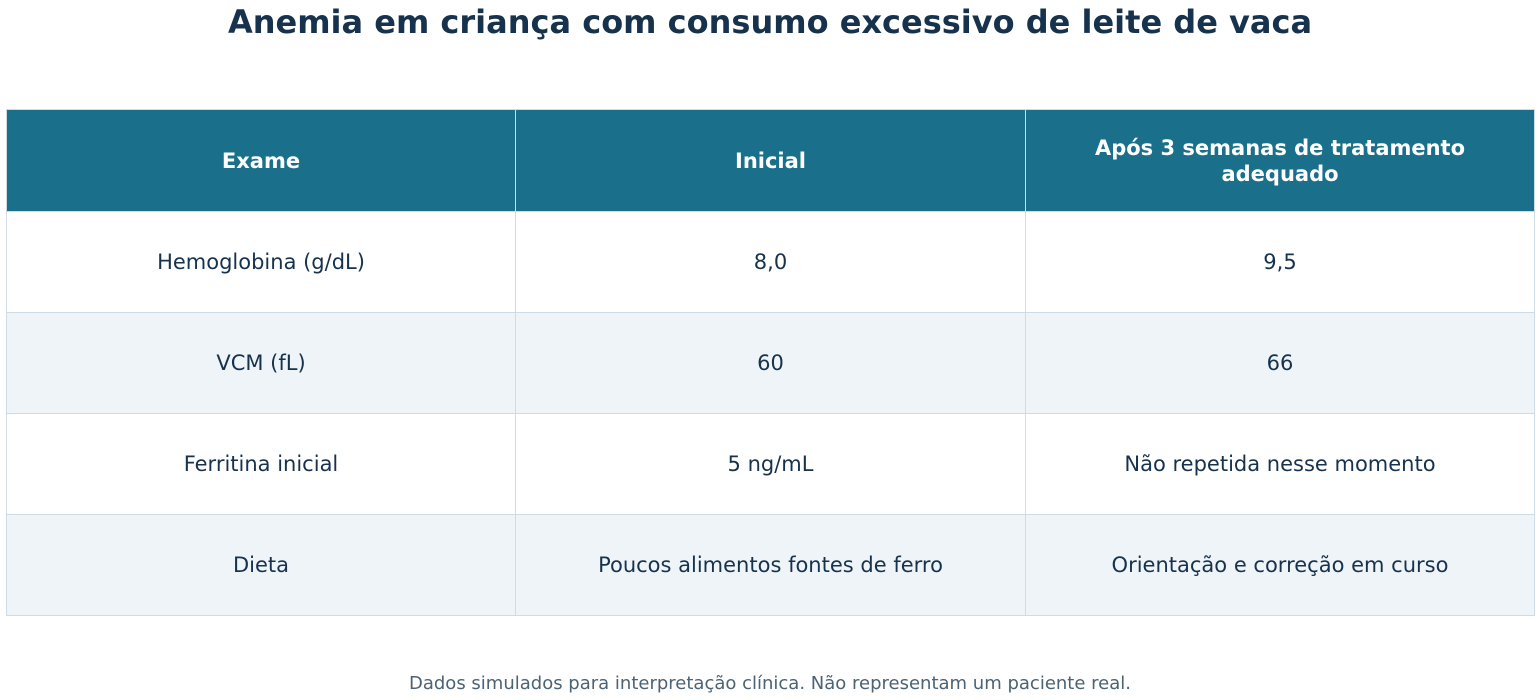 Image resolution: width=1540 pixels, height=700 pixels. I want to click on column-header-apos-tratamento: Após 3 semanas de tratamento adequado, so click(1280, 160).